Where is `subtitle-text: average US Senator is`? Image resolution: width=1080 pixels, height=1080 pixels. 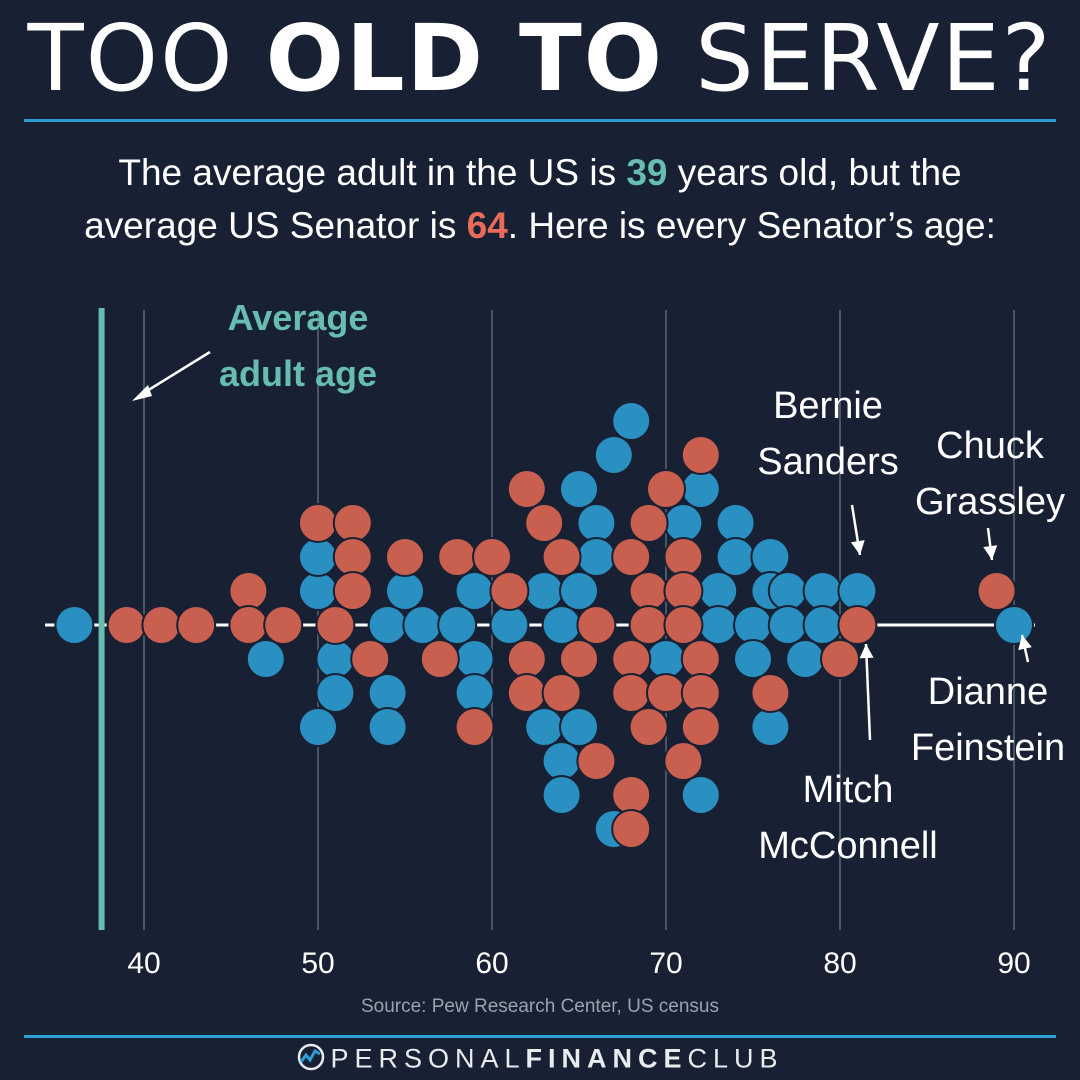
subtitle-text: average US Senator is is located at coordinates (275, 225).